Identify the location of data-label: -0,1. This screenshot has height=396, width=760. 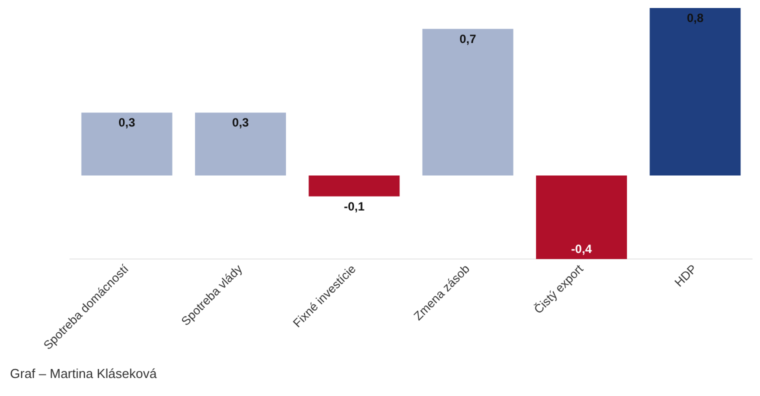
(354, 206).